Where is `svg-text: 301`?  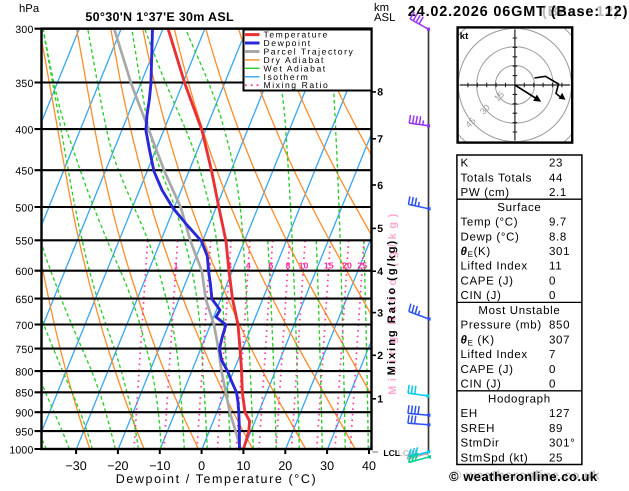
svg-text: 301 is located at coordinates (559, 252).